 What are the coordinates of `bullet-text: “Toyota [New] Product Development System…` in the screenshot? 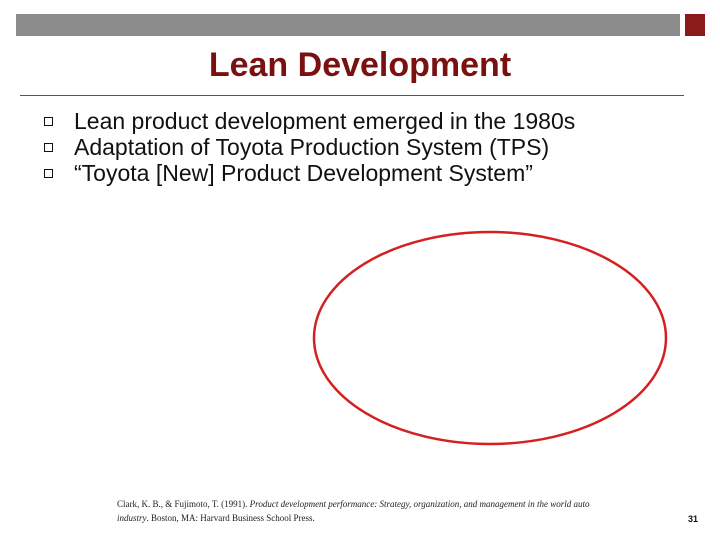 It's located at (303, 172).